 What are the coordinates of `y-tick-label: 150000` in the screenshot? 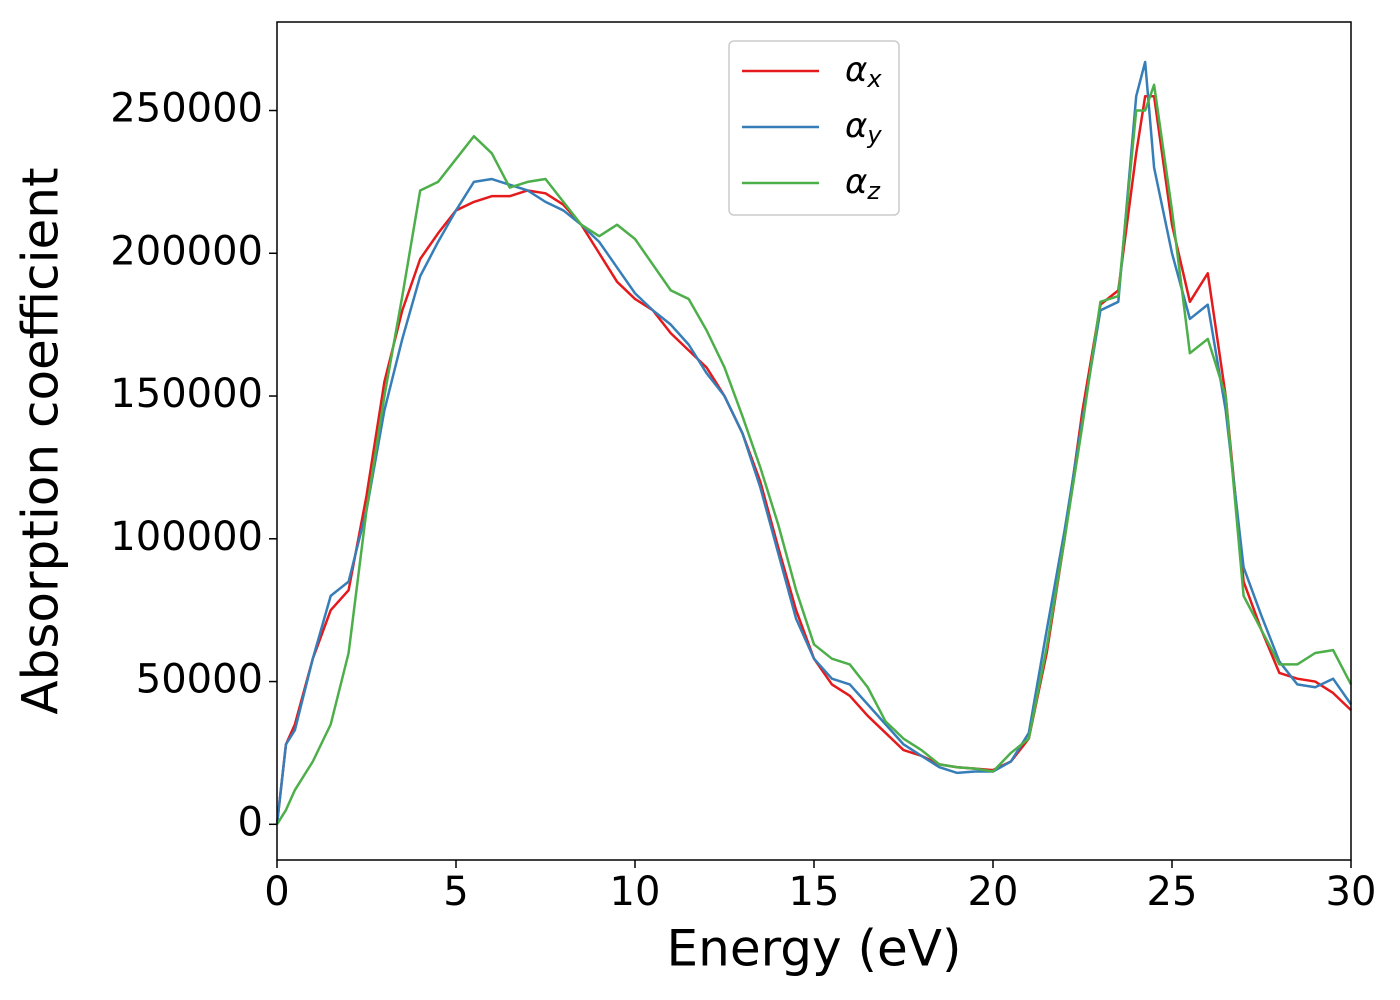 It's located at (186, 394).